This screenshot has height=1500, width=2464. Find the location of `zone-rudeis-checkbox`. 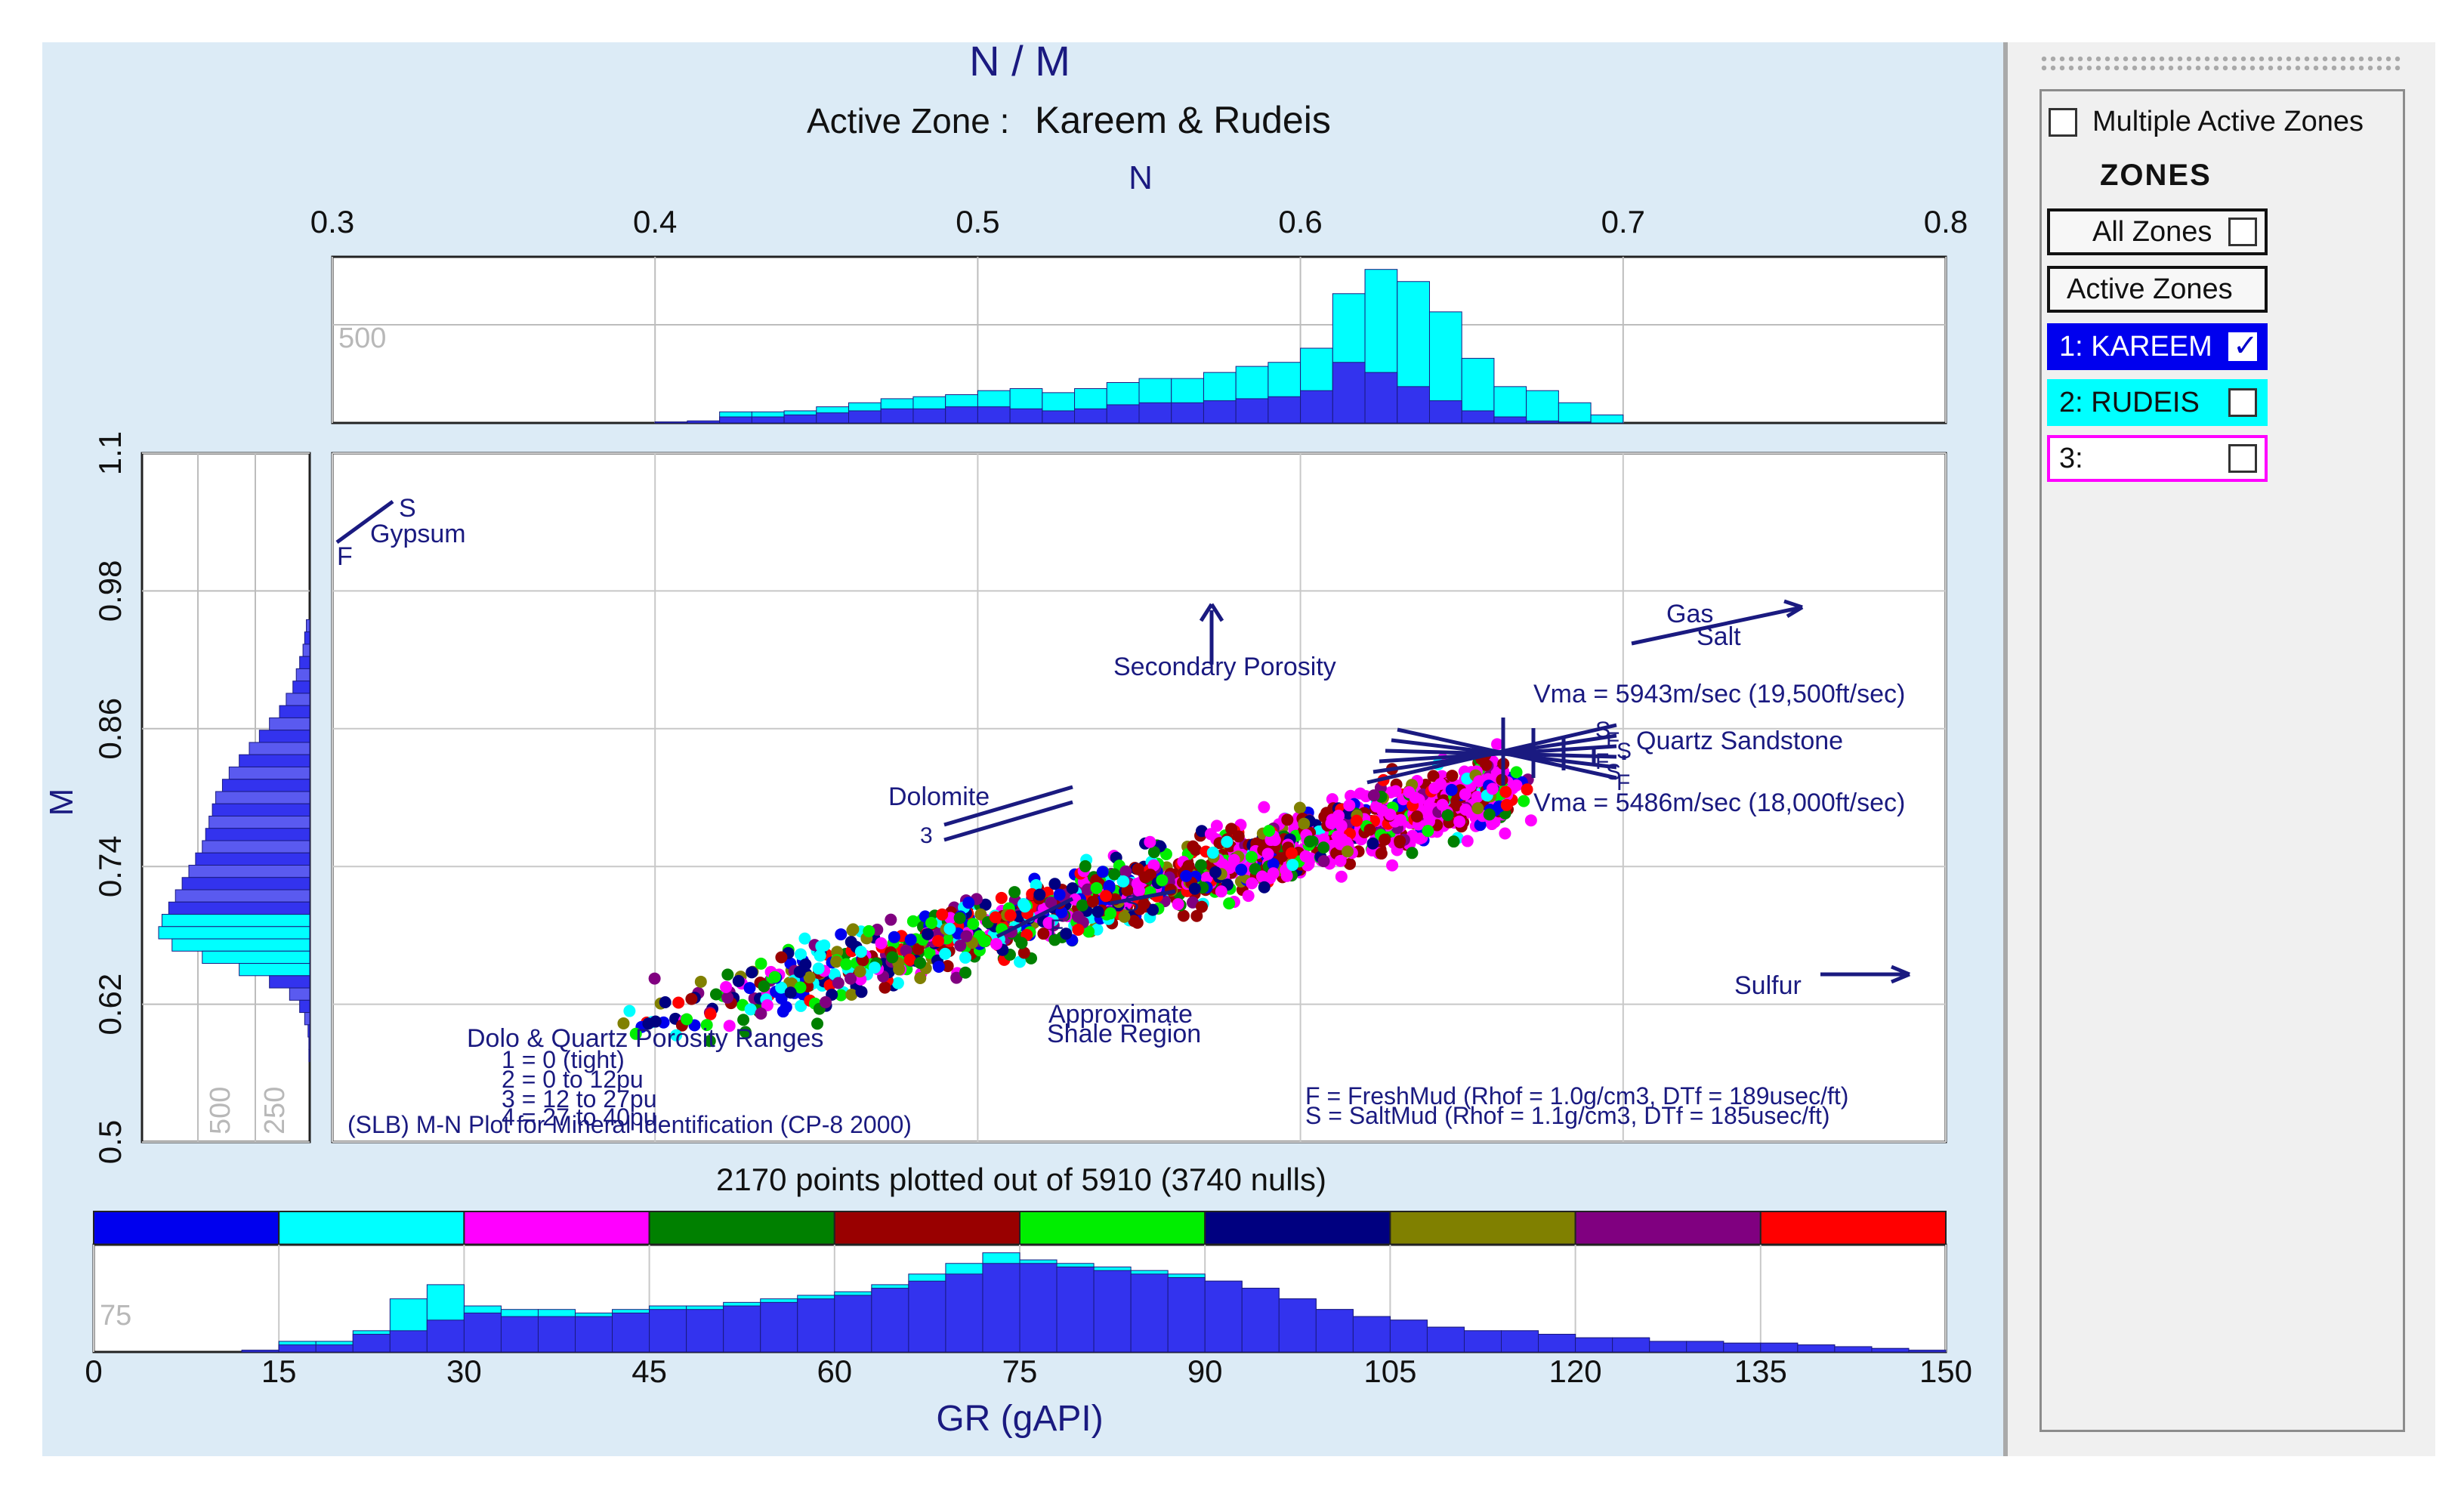

zone-rudeis-checkbox is located at coordinates (2243, 403).